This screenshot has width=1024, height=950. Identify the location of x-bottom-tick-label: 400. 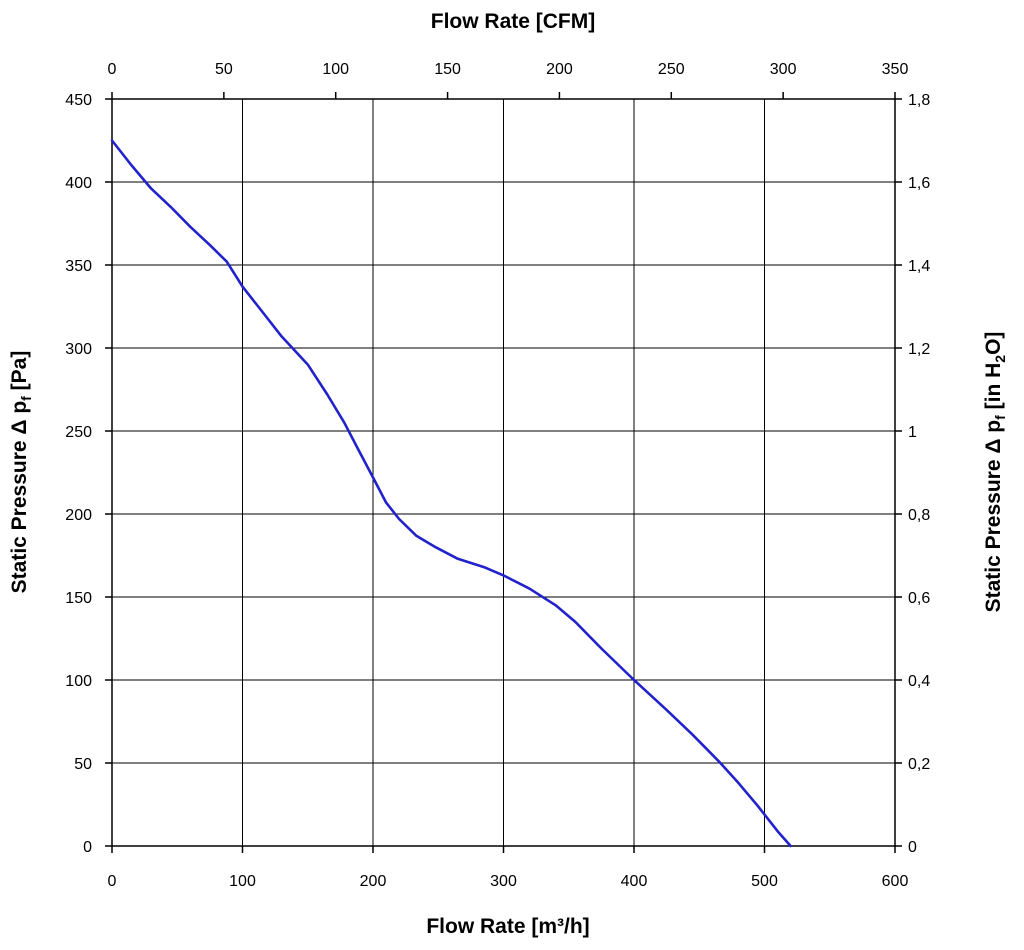
(634, 881).